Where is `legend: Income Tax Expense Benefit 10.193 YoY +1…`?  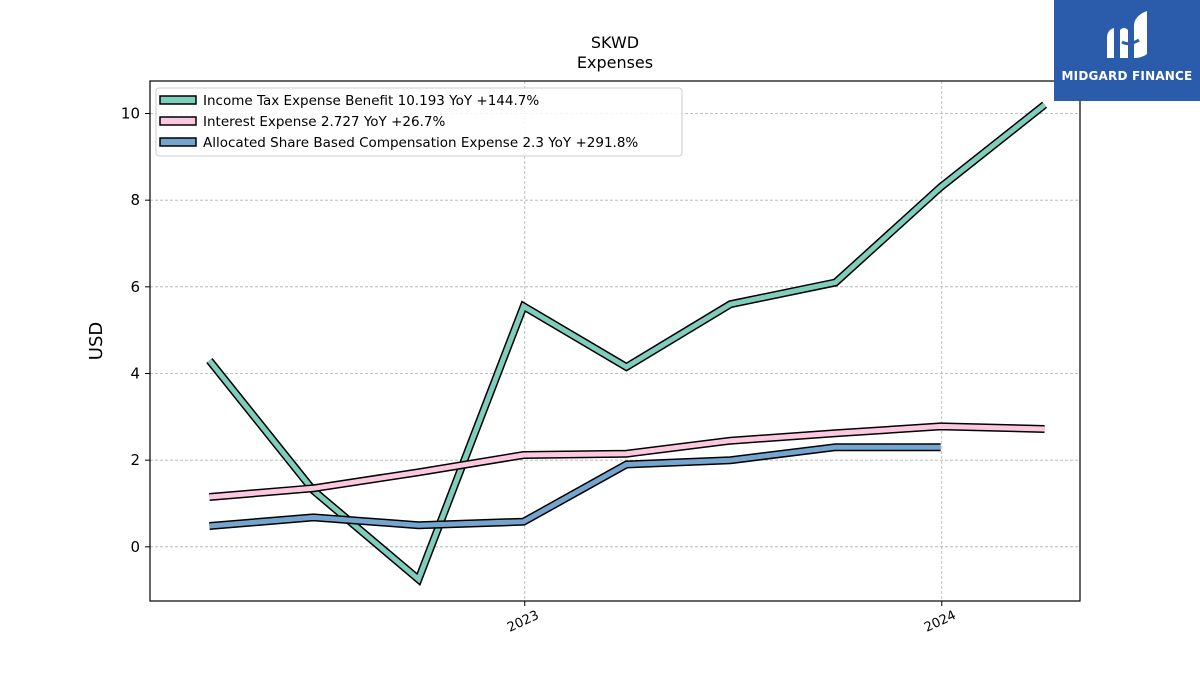
legend: Income Tax Expense Benefit 10.193 YoY +1… is located at coordinates (419, 122).